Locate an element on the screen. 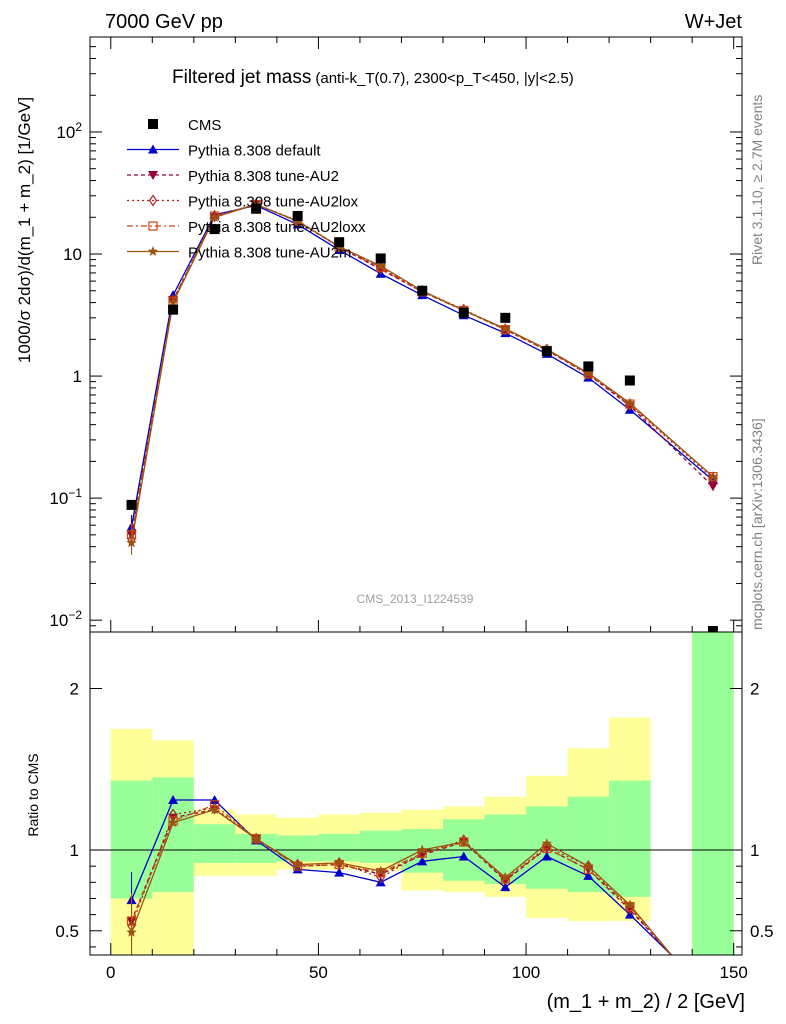 This screenshot has width=786, height=1024. x-tick-label: 100 is located at coordinates (526, 972).